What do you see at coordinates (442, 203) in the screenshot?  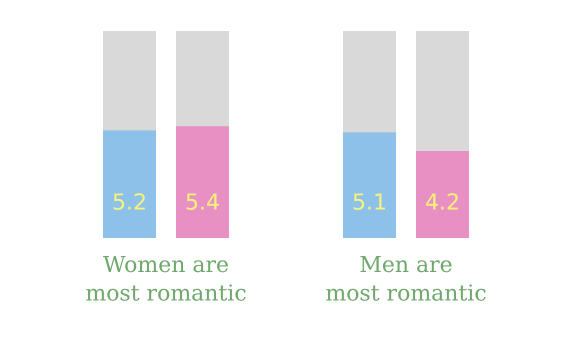 I see `data-label: 4.2` at bounding box center [442, 203].